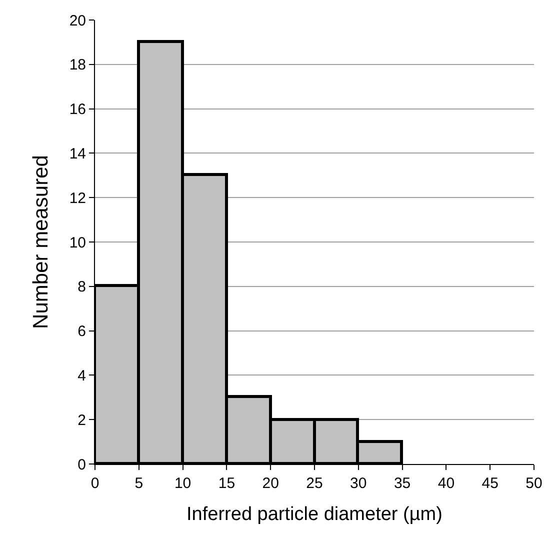  I want to click on x-tick-label: 35, so click(402, 483).